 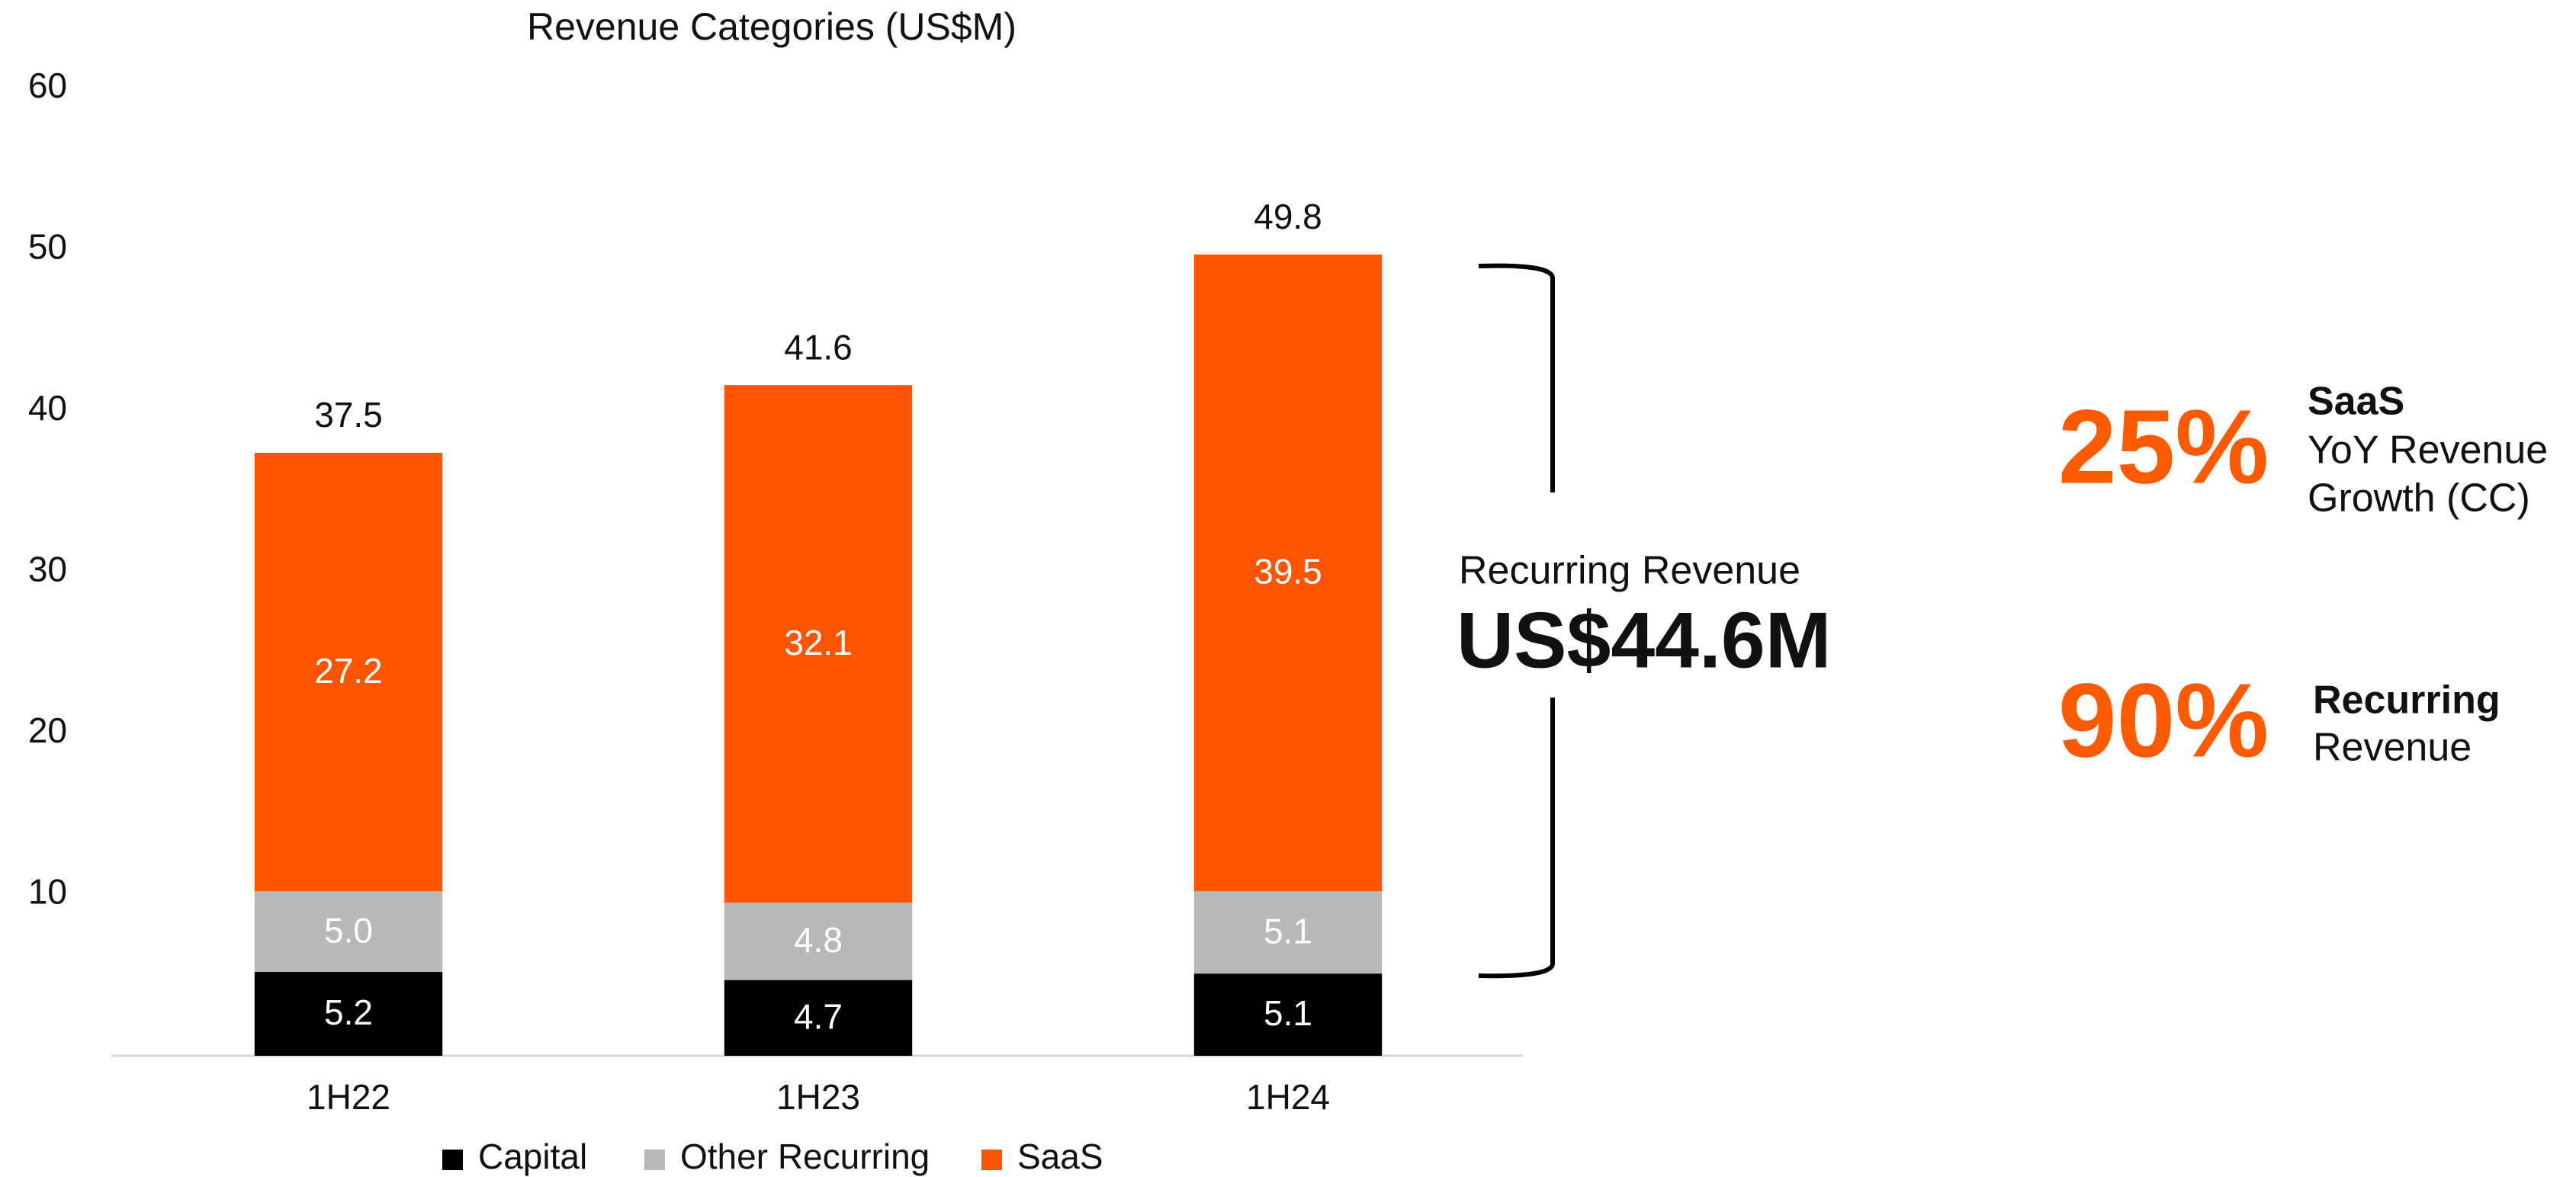 I want to click on data-label: 27.2, so click(x=348, y=671).